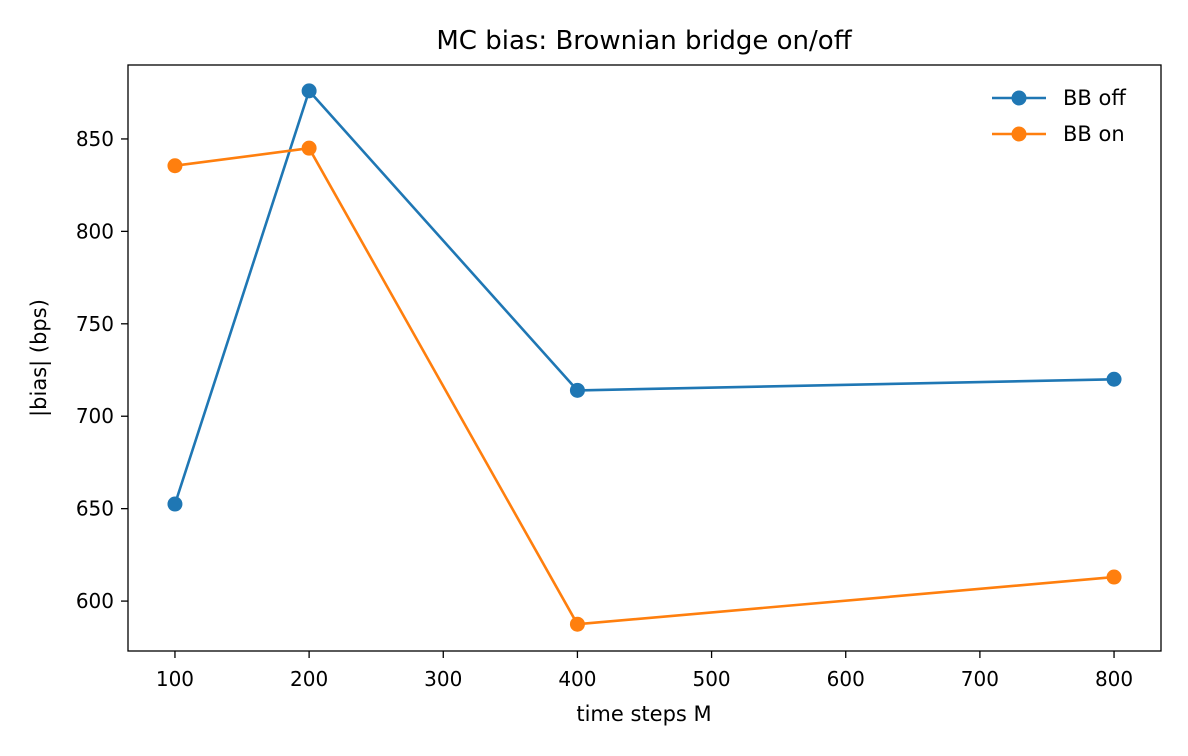  I want to click on y-axis-label: |bias| (bps), so click(39, 358).